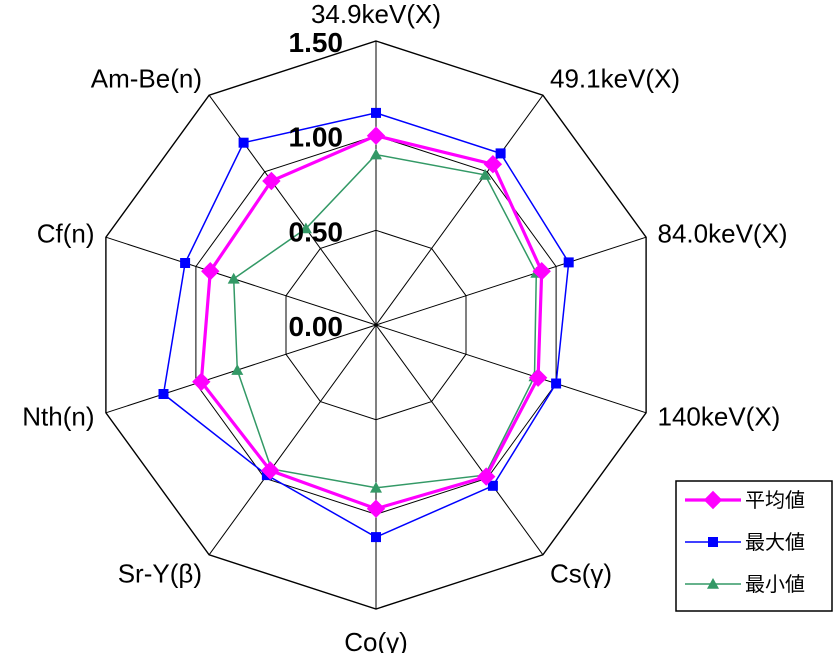 The image size is (838, 653). What do you see at coordinates (775, 500) in the screenshot?
I see `legend-label-0: 平均値` at bounding box center [775, 500].